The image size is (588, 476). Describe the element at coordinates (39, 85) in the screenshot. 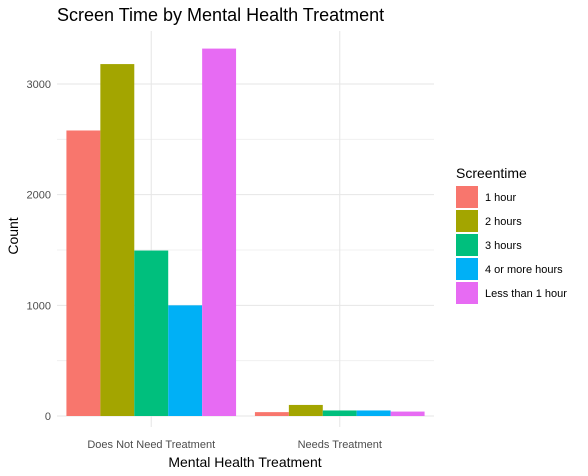

I see `y-tick-label: 3000` at that location.